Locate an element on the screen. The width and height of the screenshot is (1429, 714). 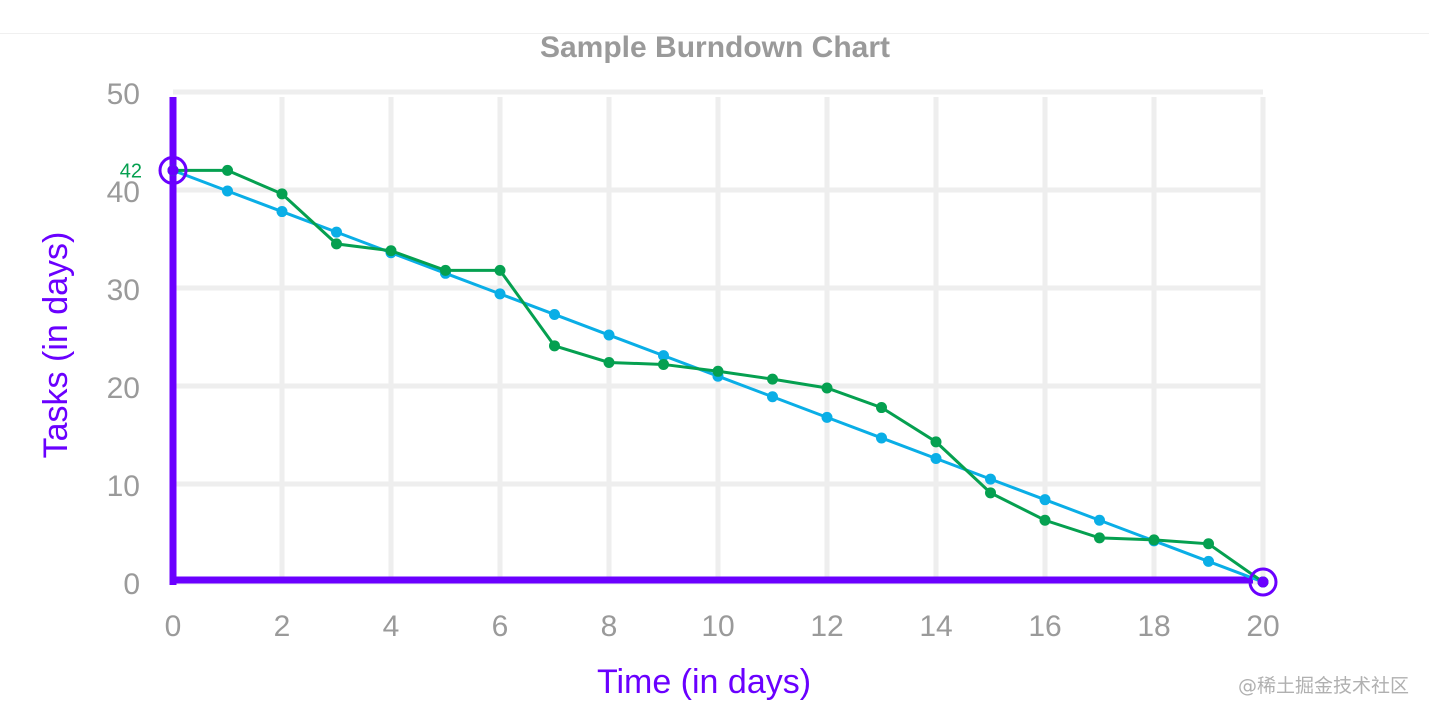
y-axis-label: Tasks (in days) is located at coordinates (56, 345).